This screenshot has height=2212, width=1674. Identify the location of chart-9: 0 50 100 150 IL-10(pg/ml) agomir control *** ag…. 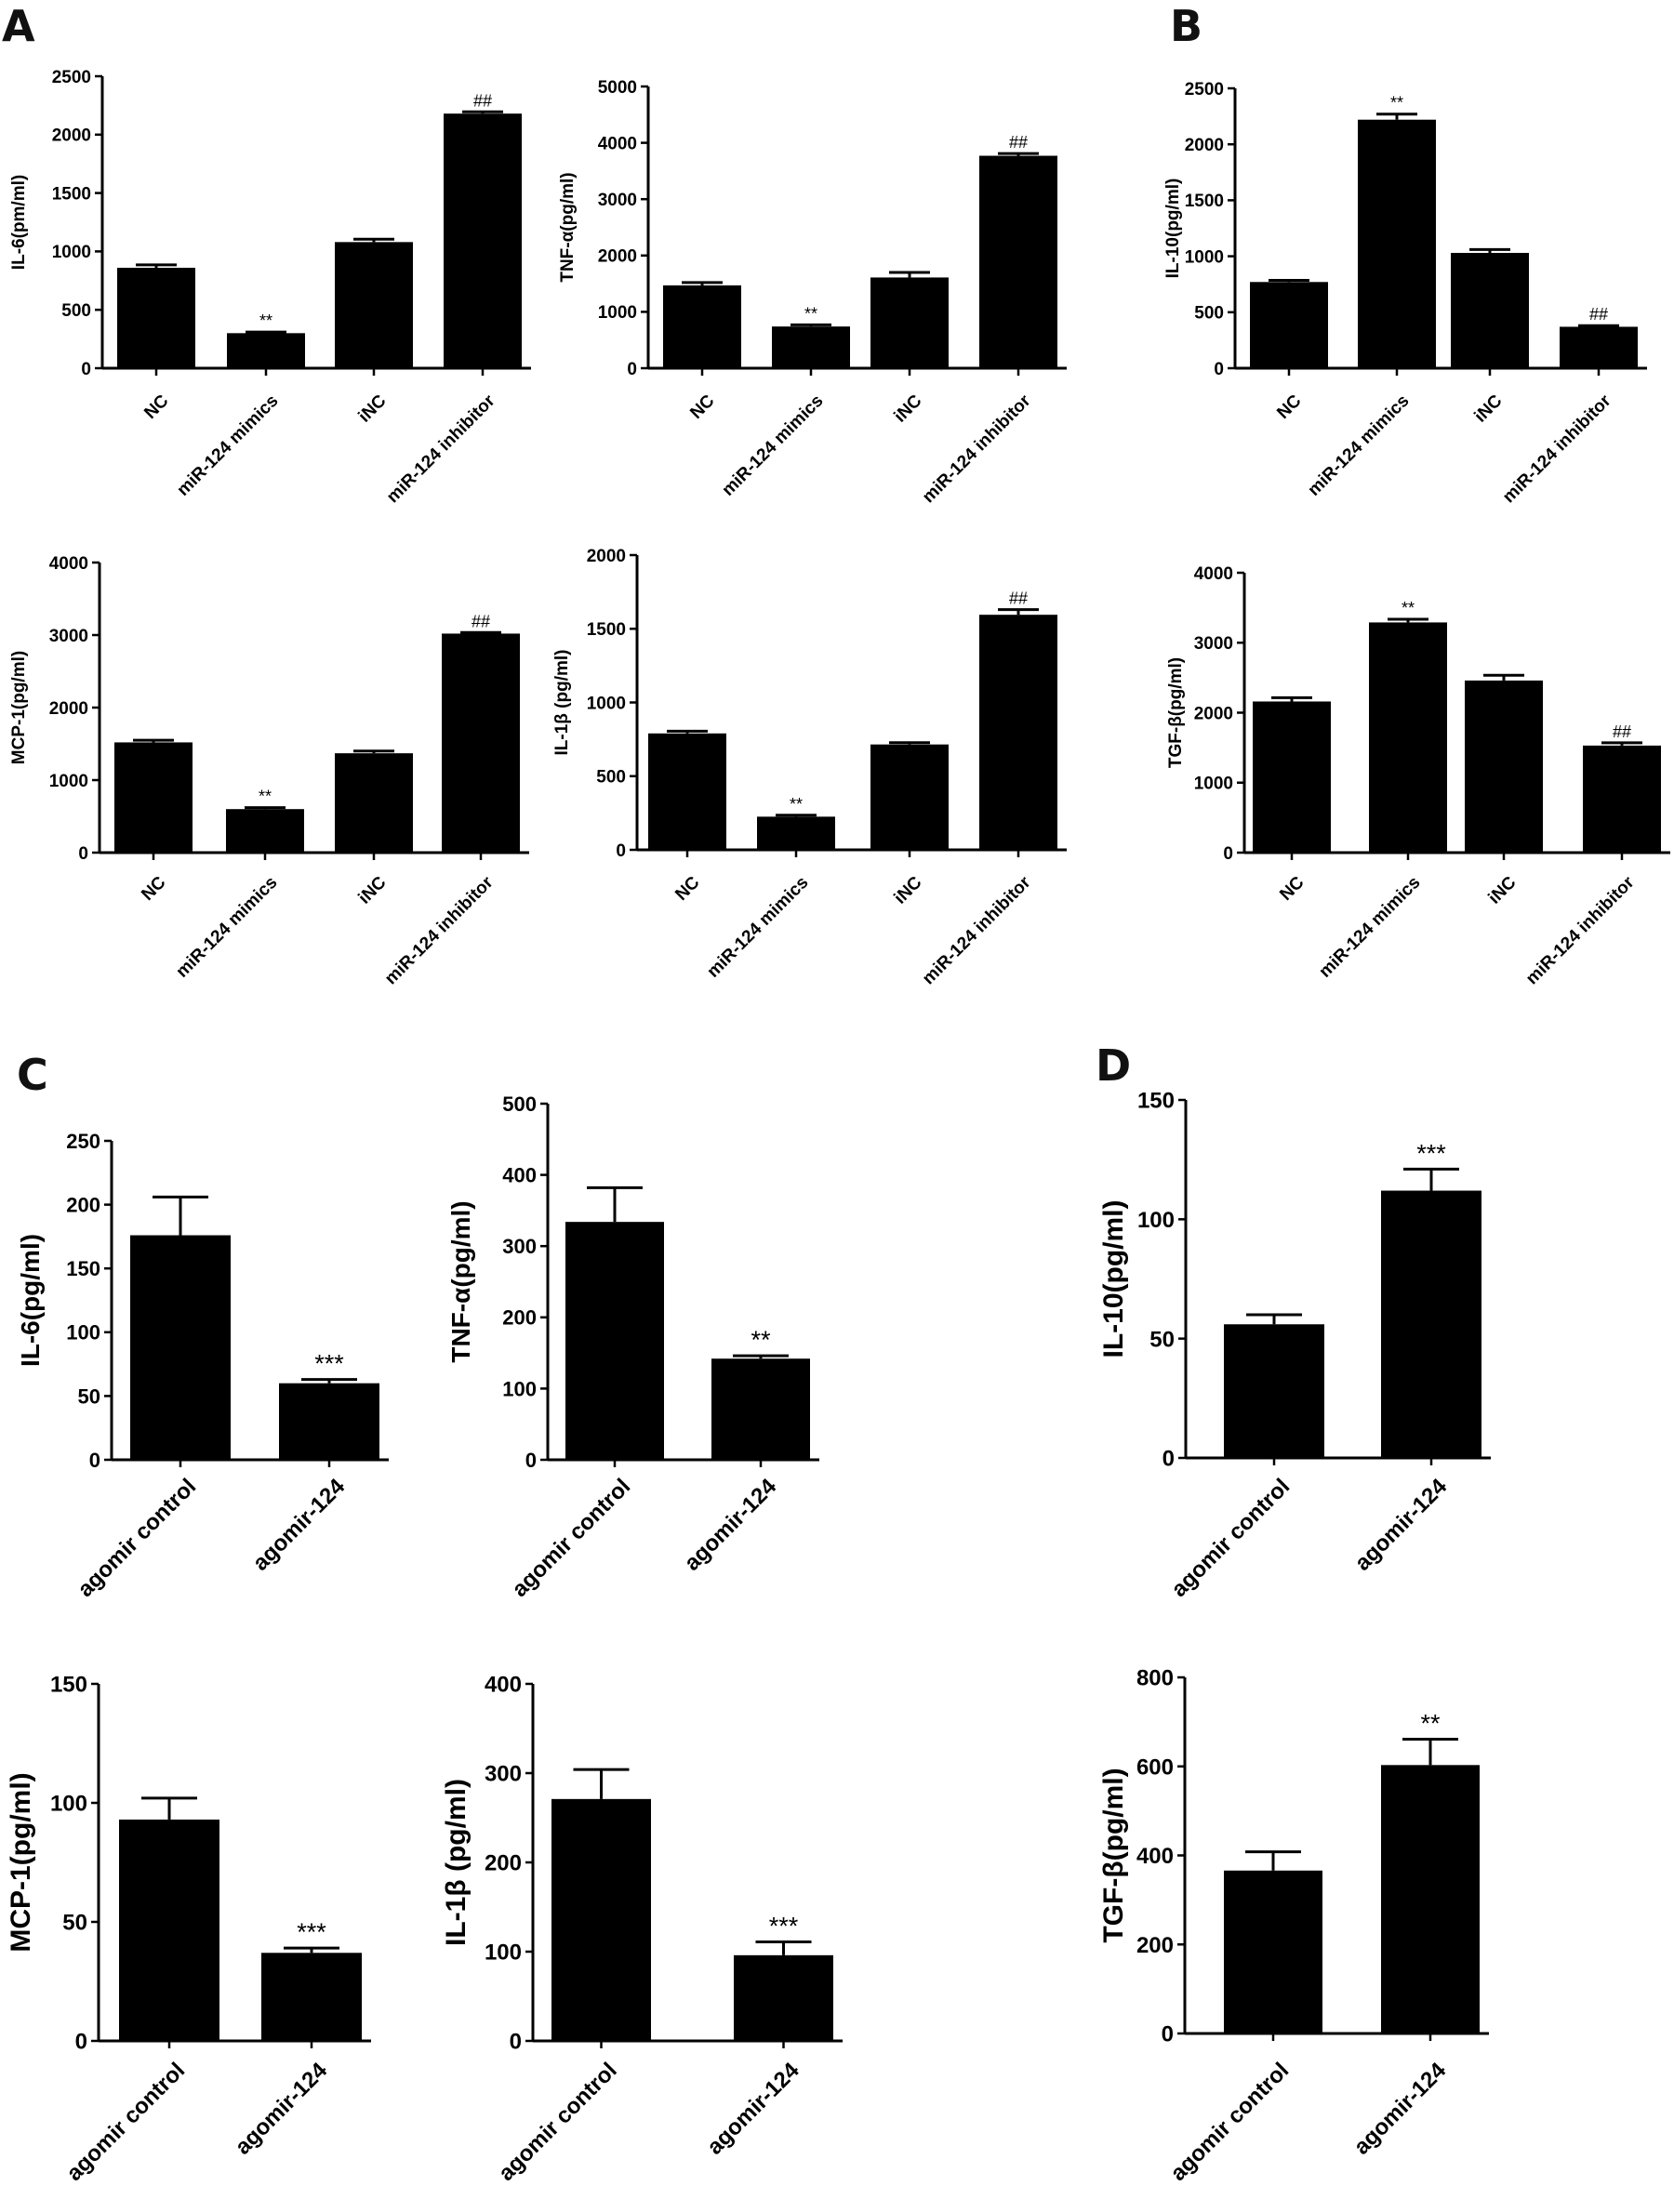
(1294, 1345).